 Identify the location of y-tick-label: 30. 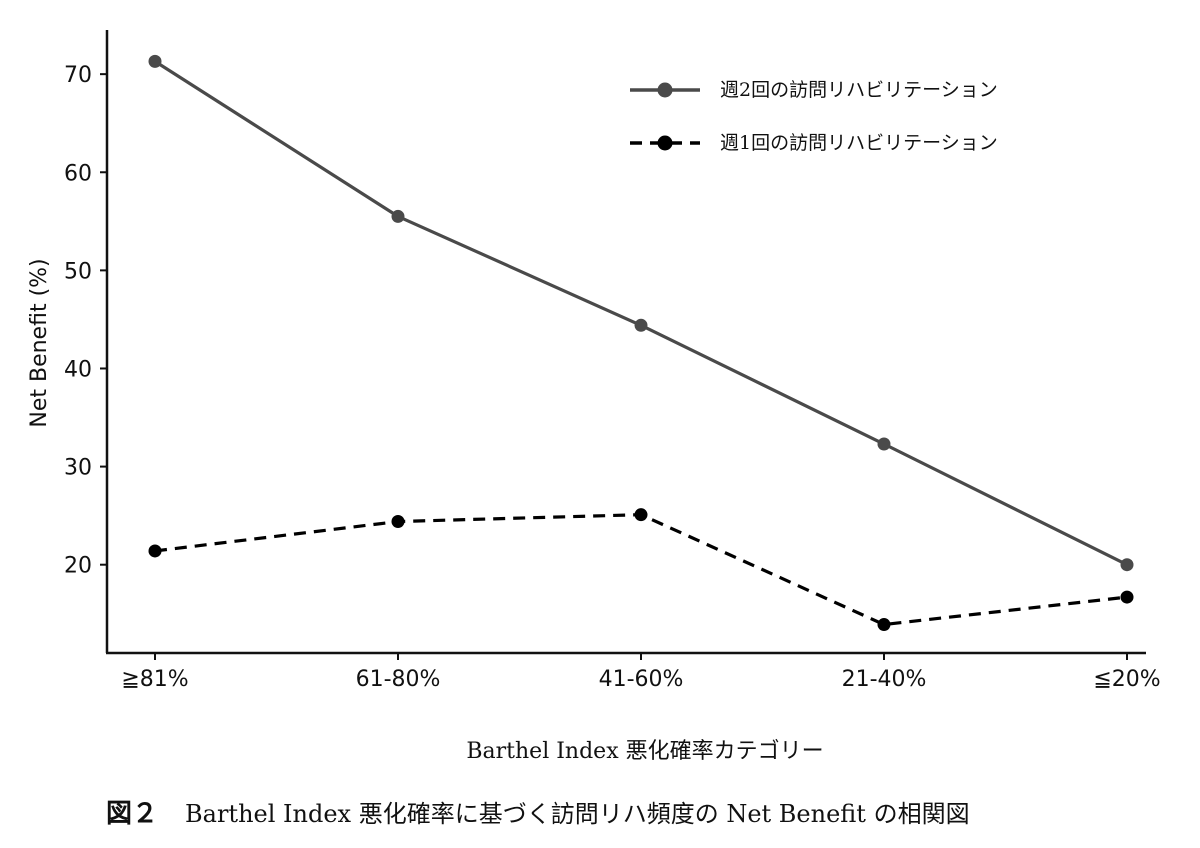
(78, 468).